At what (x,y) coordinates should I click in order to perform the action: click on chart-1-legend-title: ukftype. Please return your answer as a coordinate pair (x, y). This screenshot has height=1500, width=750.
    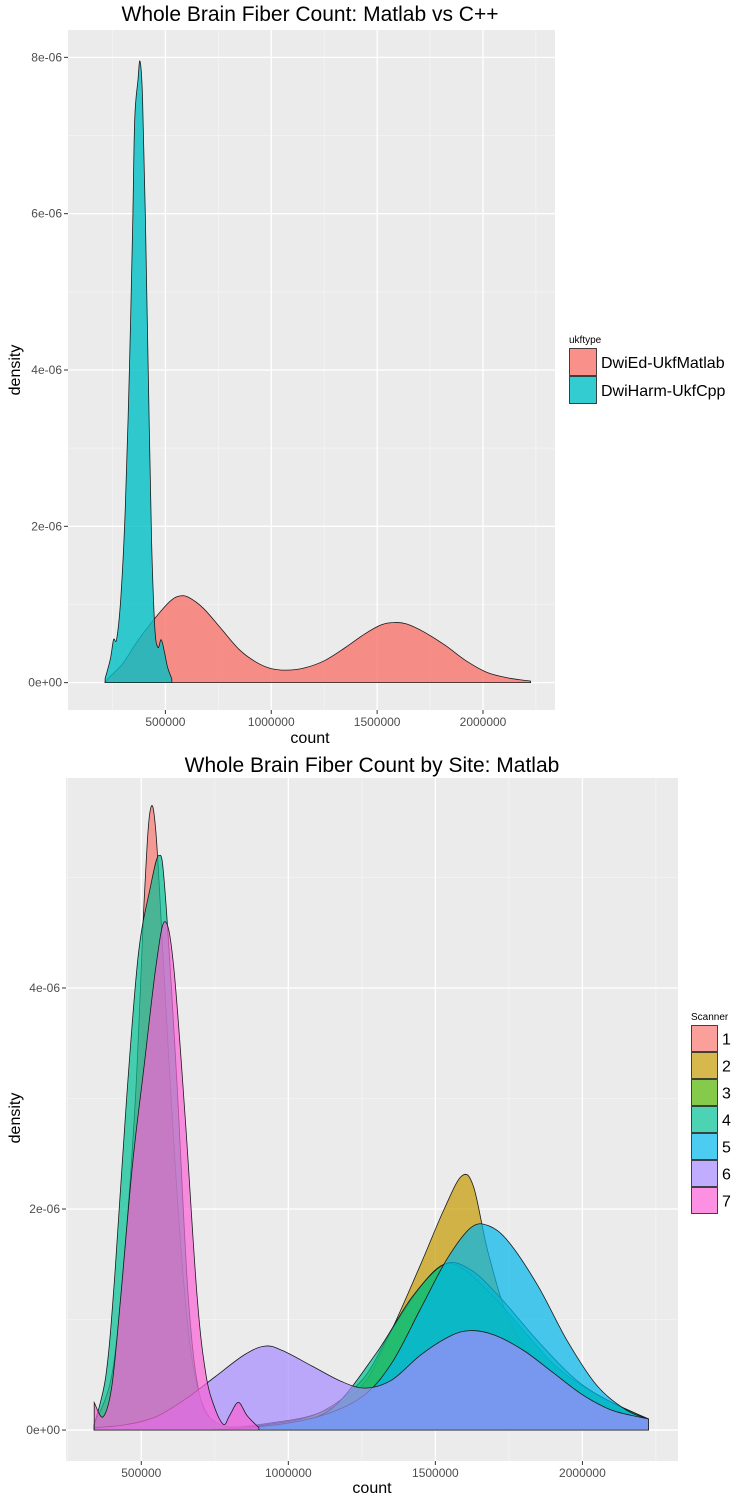
    Looking at the image, I should click on (585, 340).